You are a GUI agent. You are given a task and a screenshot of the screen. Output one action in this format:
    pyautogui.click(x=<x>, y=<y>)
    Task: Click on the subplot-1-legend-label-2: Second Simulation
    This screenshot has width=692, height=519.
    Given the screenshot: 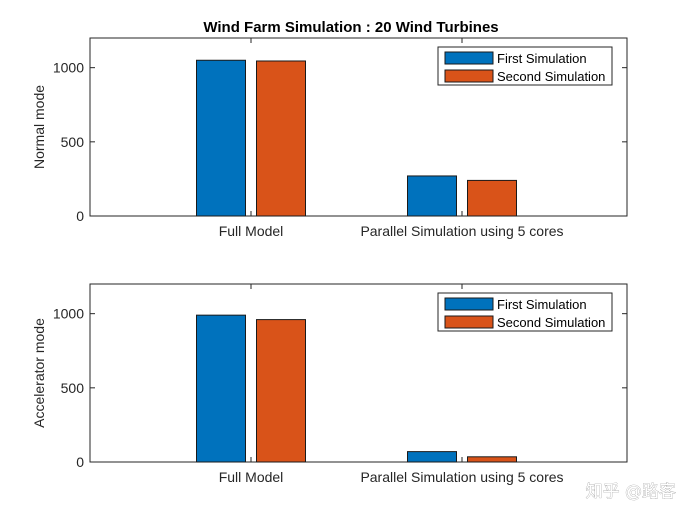 What is the action you would take?
    pyautogui.click(x=551, y=76)
    